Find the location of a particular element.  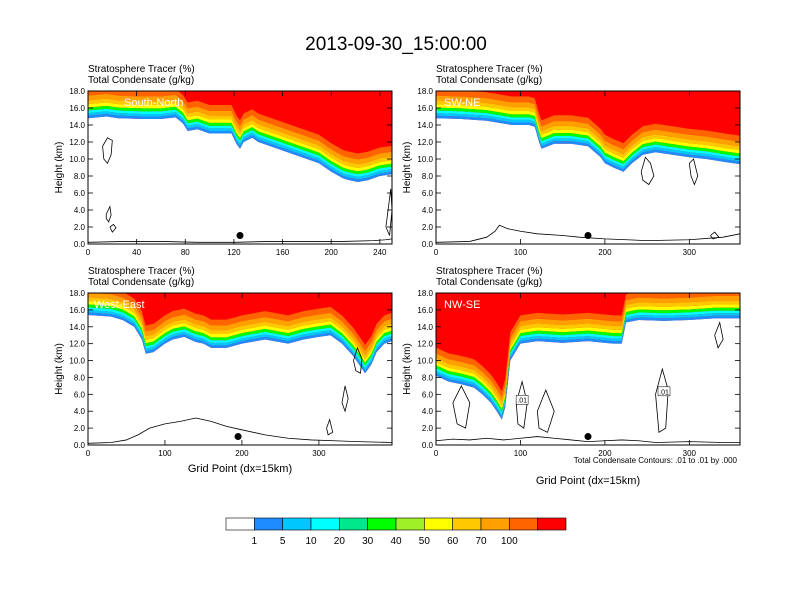

colorbar-label: 10 is located at coordinates (311, 541).